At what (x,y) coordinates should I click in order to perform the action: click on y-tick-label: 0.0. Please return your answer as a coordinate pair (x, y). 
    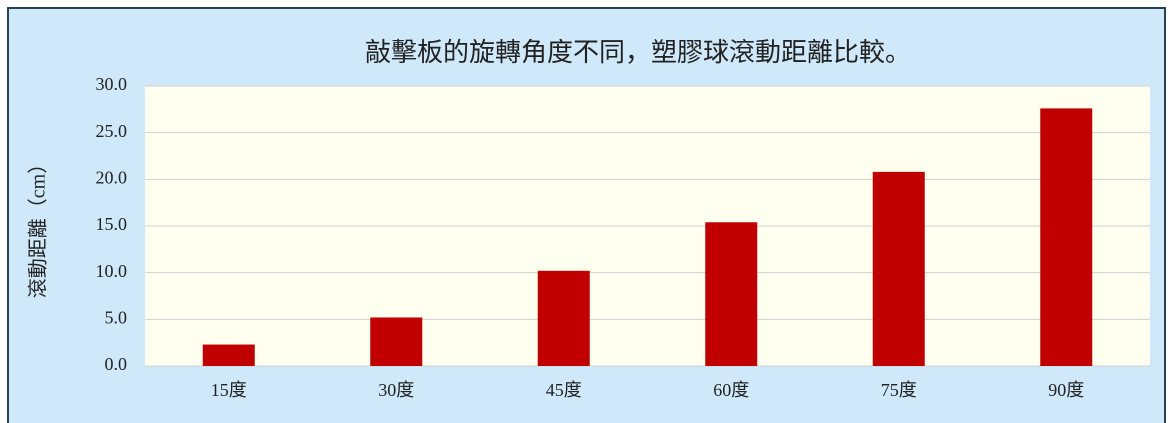
    Looking at the image, I should click on (116, 364).